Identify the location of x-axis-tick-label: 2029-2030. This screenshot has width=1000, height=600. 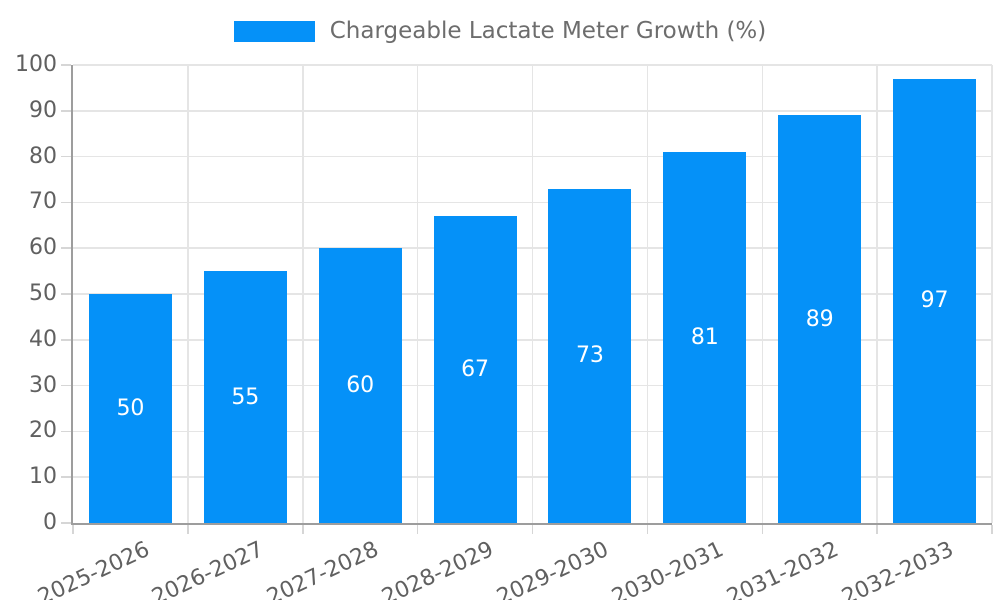
(553, 568).